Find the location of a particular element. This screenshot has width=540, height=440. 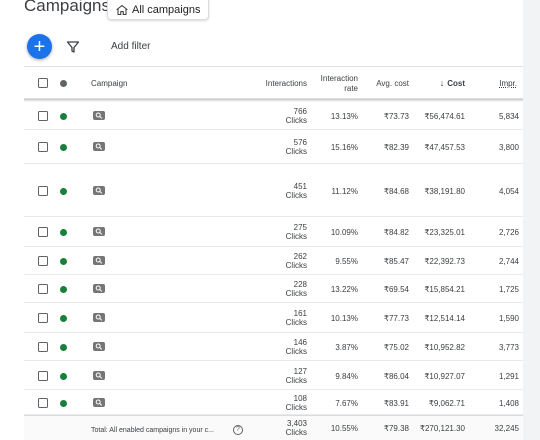

avg-cost-cell: ₹85.47 is located at coordinates (396, 261).